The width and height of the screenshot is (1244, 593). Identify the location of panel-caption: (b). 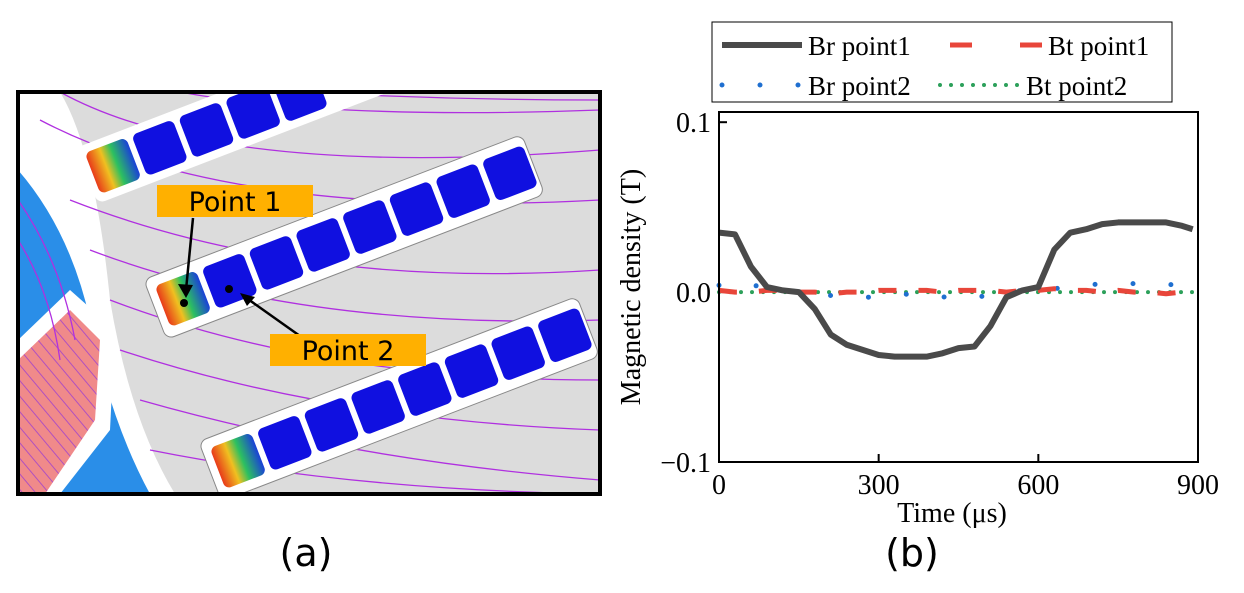
(912, 553).